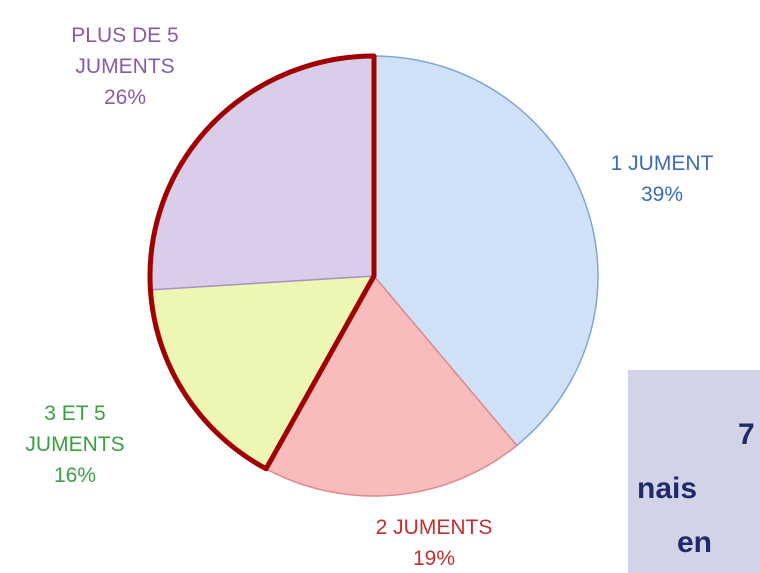 The height and width of the screenshot is (573, 760). I want to click on pie-slice, so click(391, 385).